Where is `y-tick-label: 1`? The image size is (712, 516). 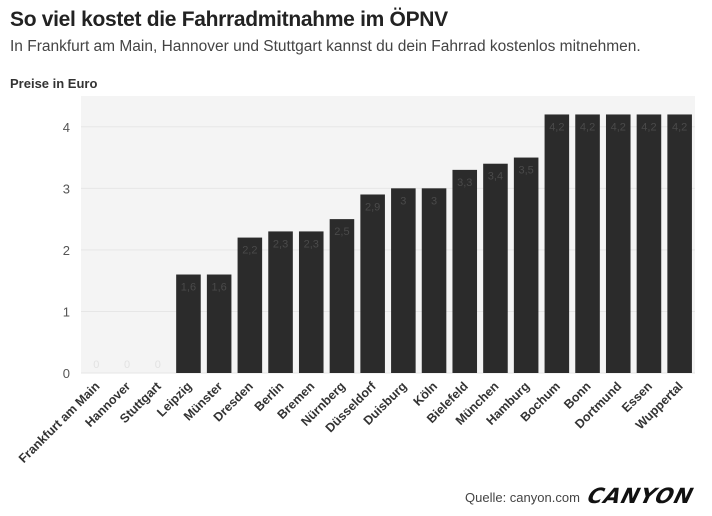
y-tick-label: 1 is located at coordinates (66, 311).